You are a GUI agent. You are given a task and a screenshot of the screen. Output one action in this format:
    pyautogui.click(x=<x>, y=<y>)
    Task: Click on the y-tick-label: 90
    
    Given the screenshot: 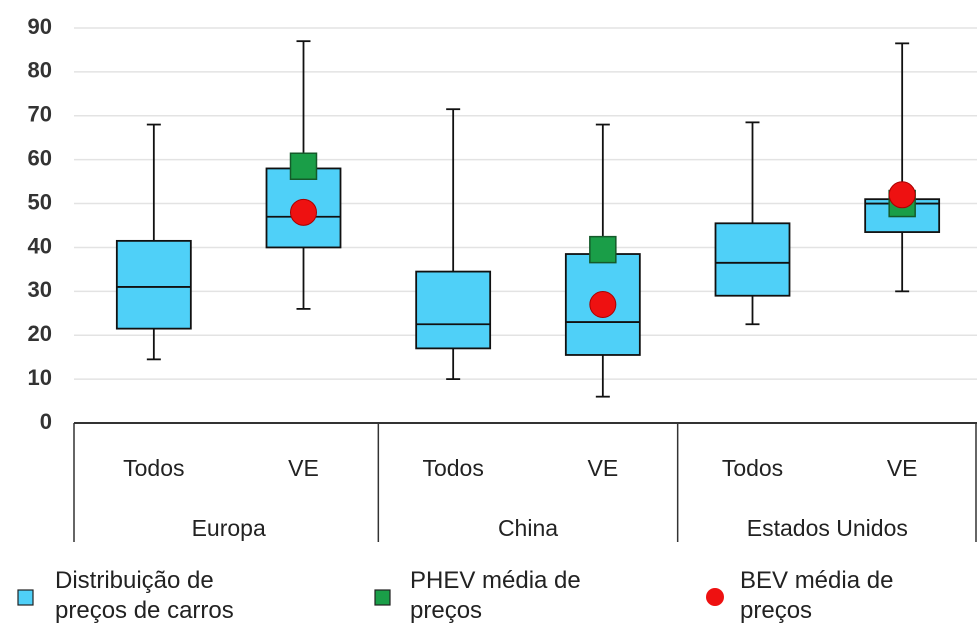 What is the action you would take?
    pyautogui.click(x=40, y=26)
    